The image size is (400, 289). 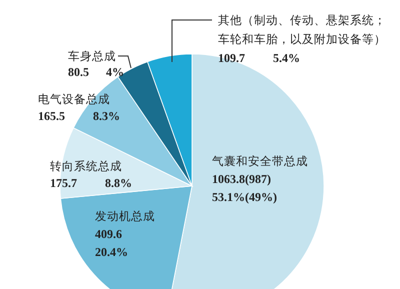 I want to click on text: 165.5 8.3%, so click(x=79, y=116).